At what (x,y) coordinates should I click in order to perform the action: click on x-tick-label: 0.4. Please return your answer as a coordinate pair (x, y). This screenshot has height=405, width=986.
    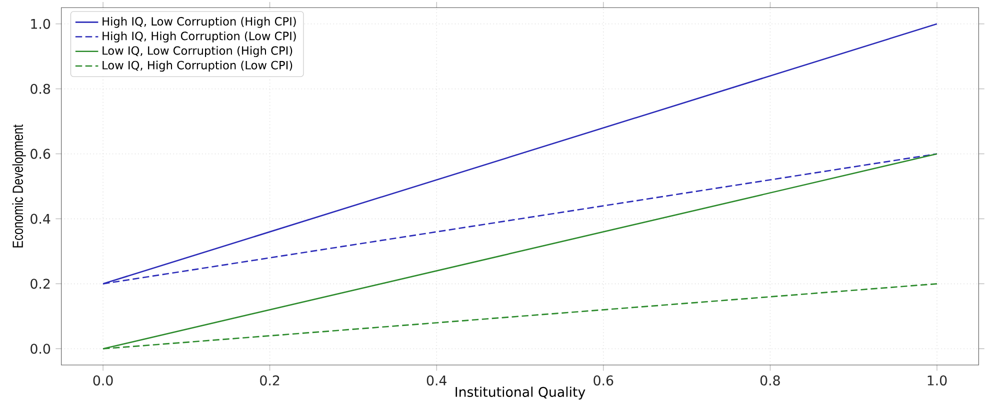
    Looking at the image, I should click on (436, 380).